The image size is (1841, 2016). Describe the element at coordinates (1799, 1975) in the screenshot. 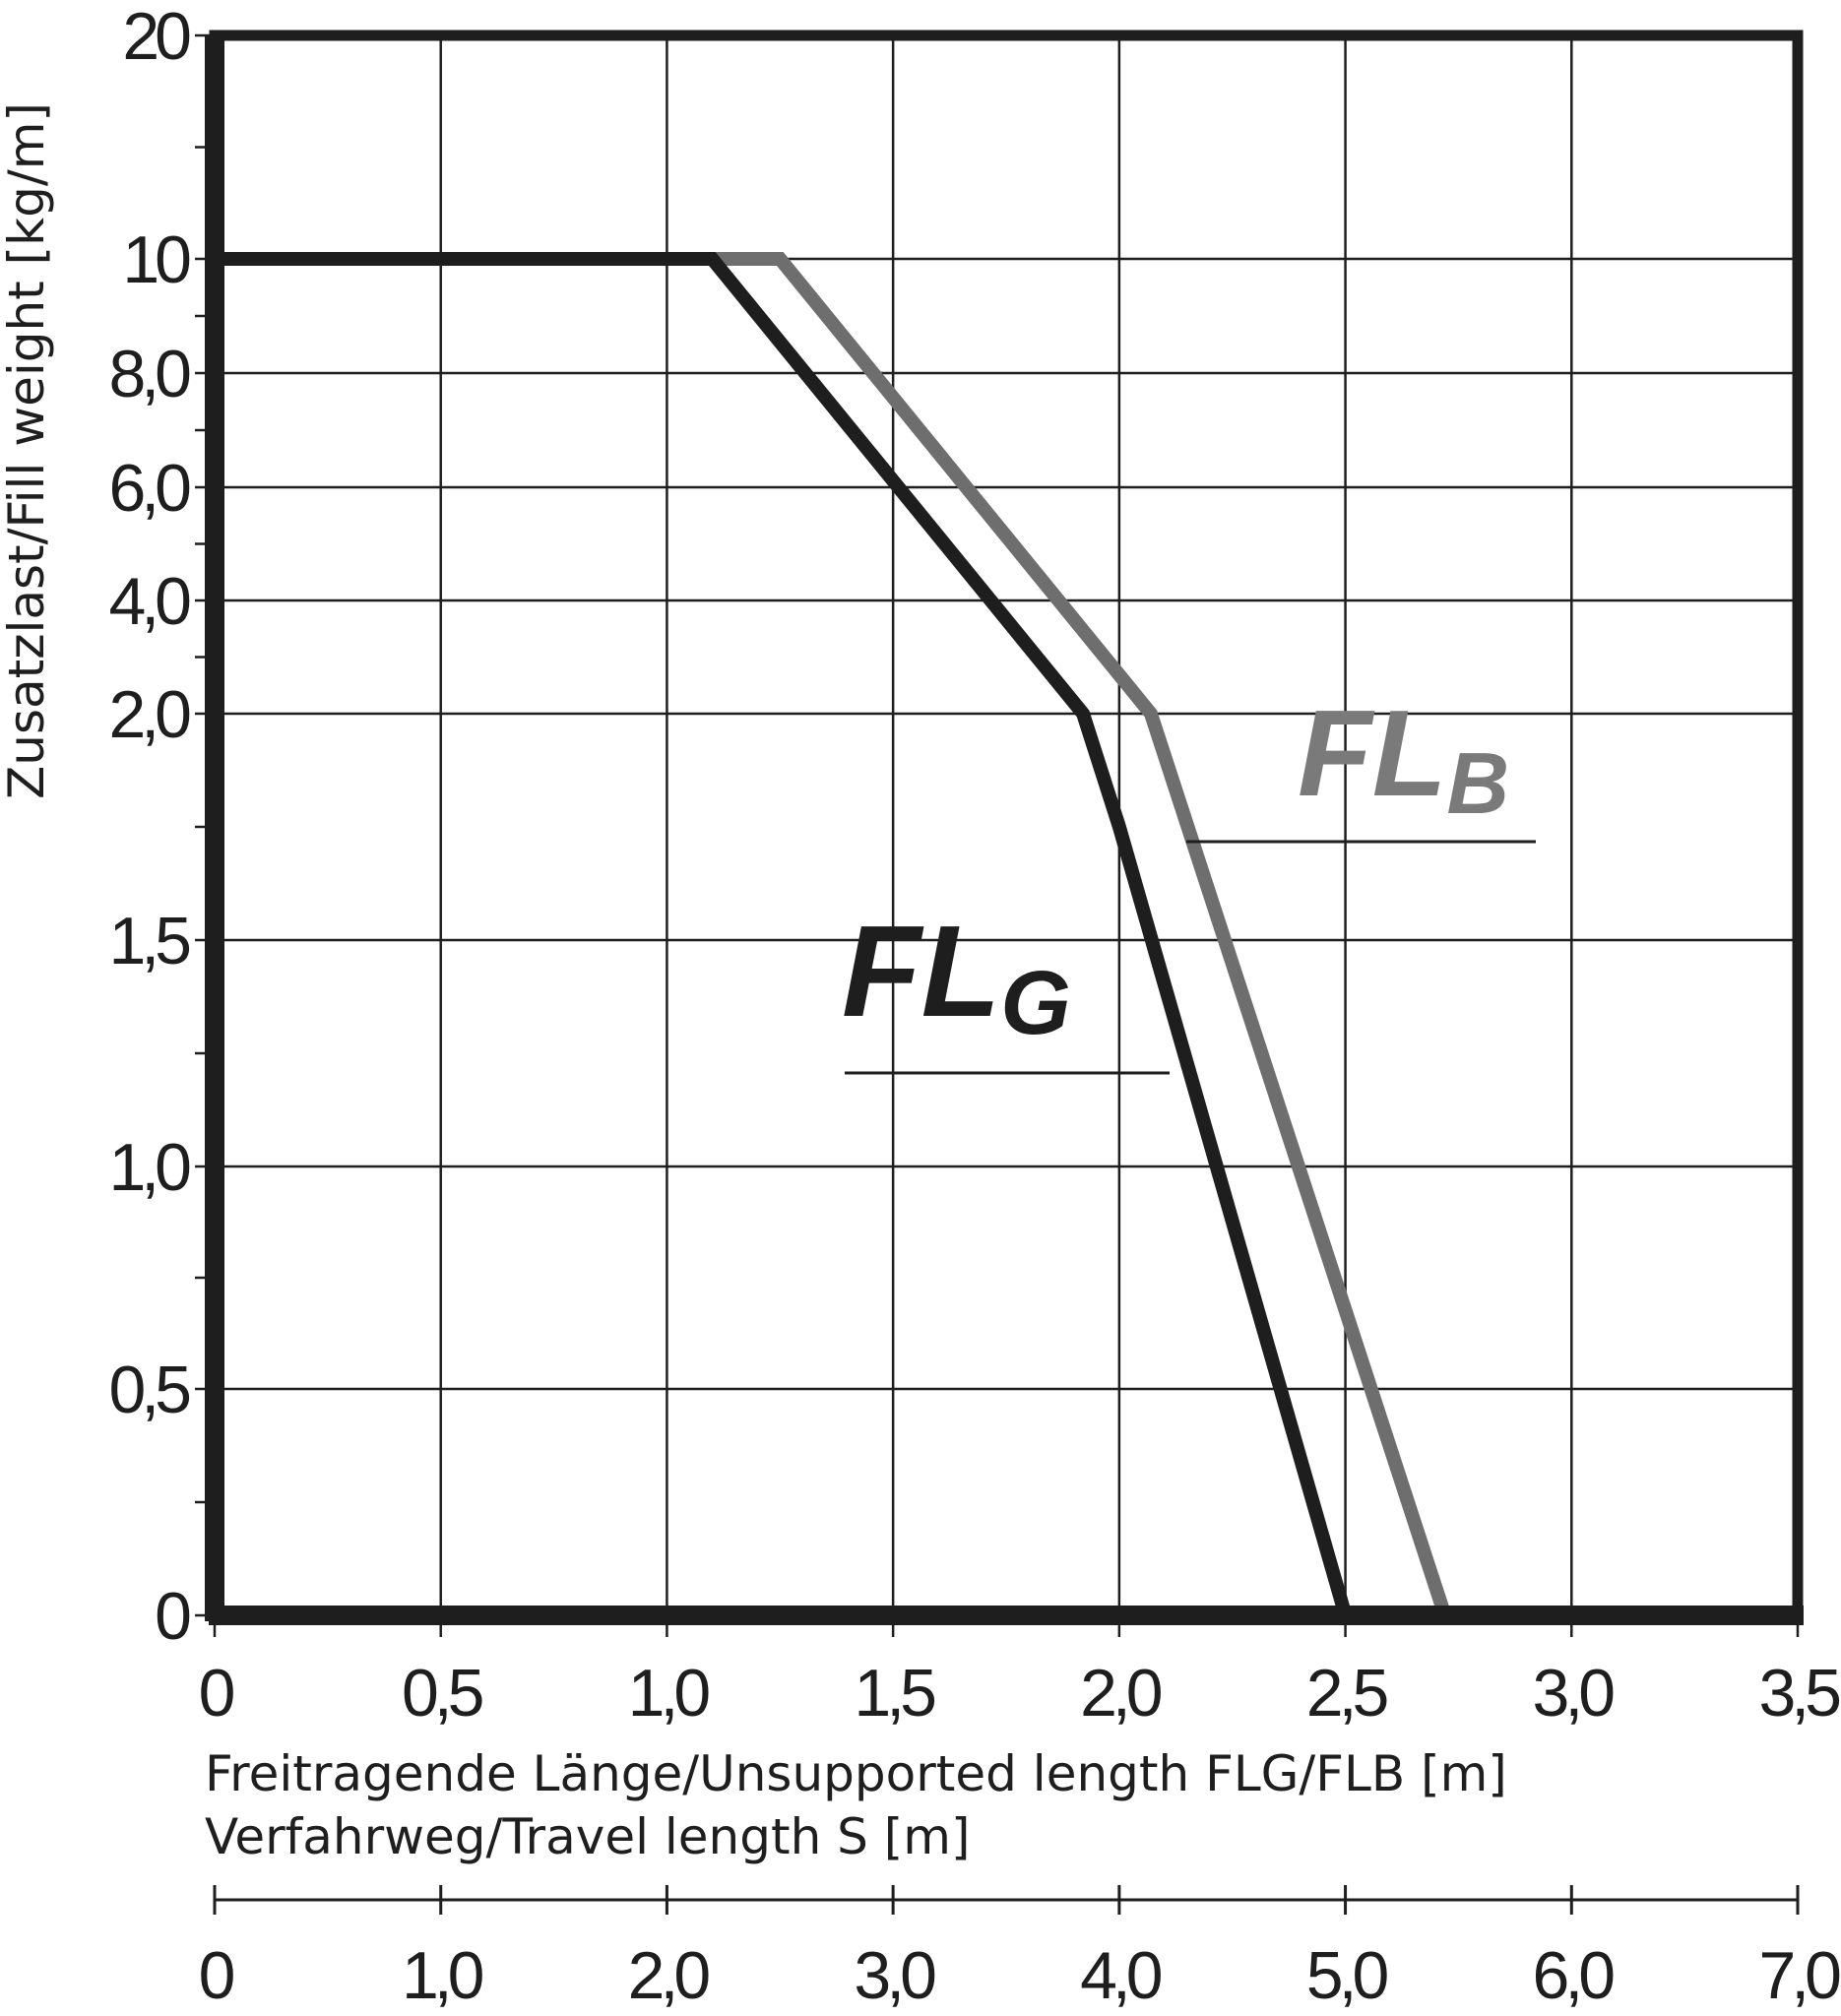

I see `travel-axis-tick-label: 7,0` at that location.